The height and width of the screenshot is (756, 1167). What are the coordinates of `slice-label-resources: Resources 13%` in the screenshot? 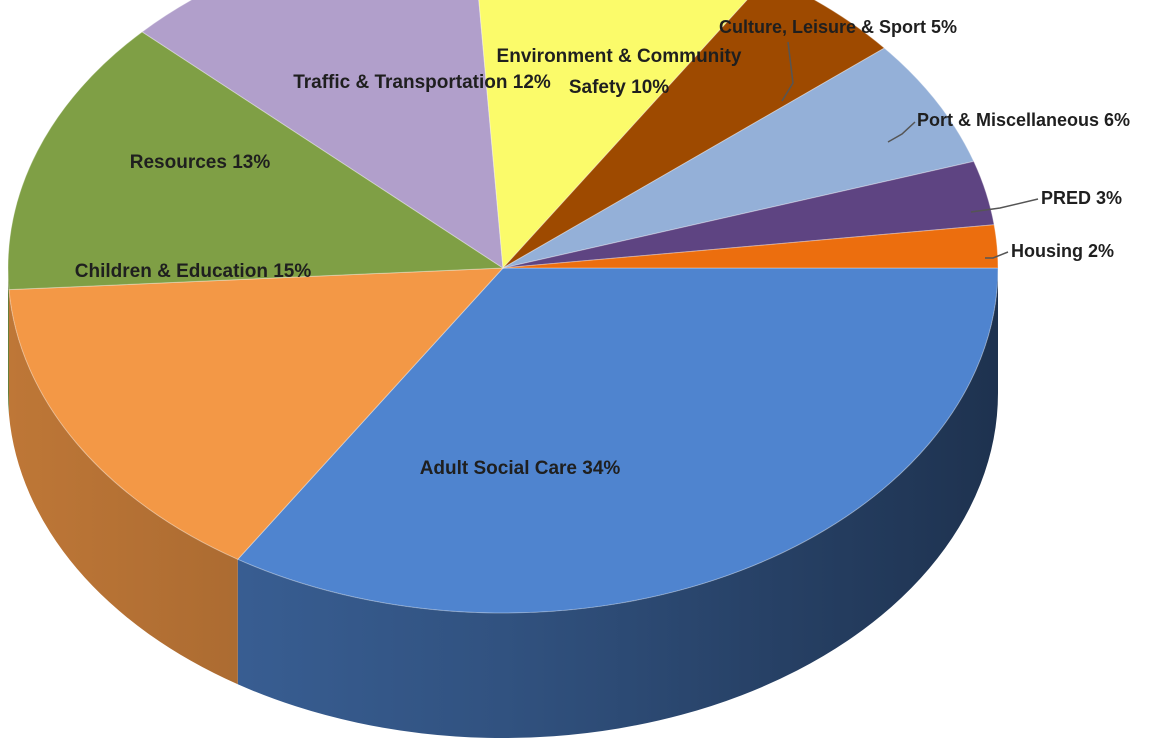 It's located at (200, 162).